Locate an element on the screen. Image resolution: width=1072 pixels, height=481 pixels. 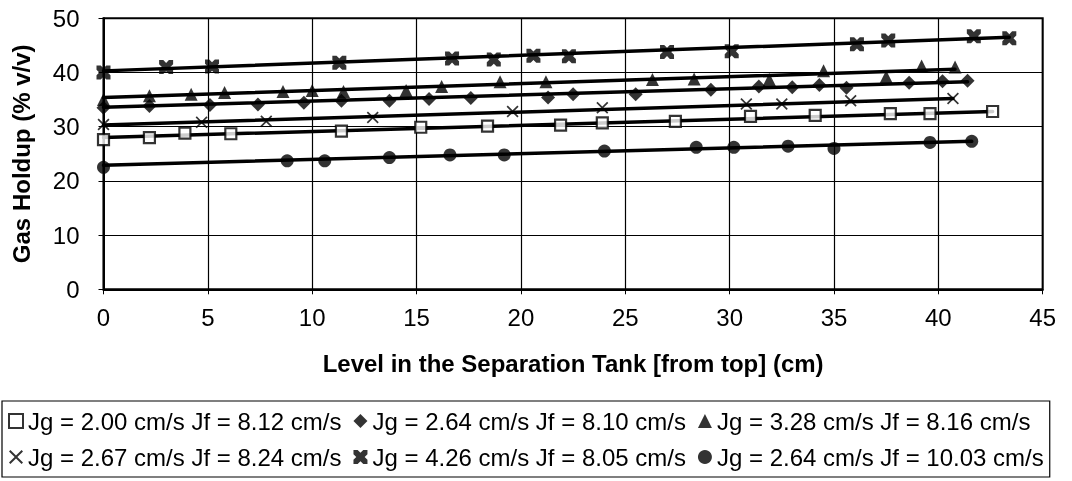
x-tick-label: 5 is located at coordinates (208, 317).